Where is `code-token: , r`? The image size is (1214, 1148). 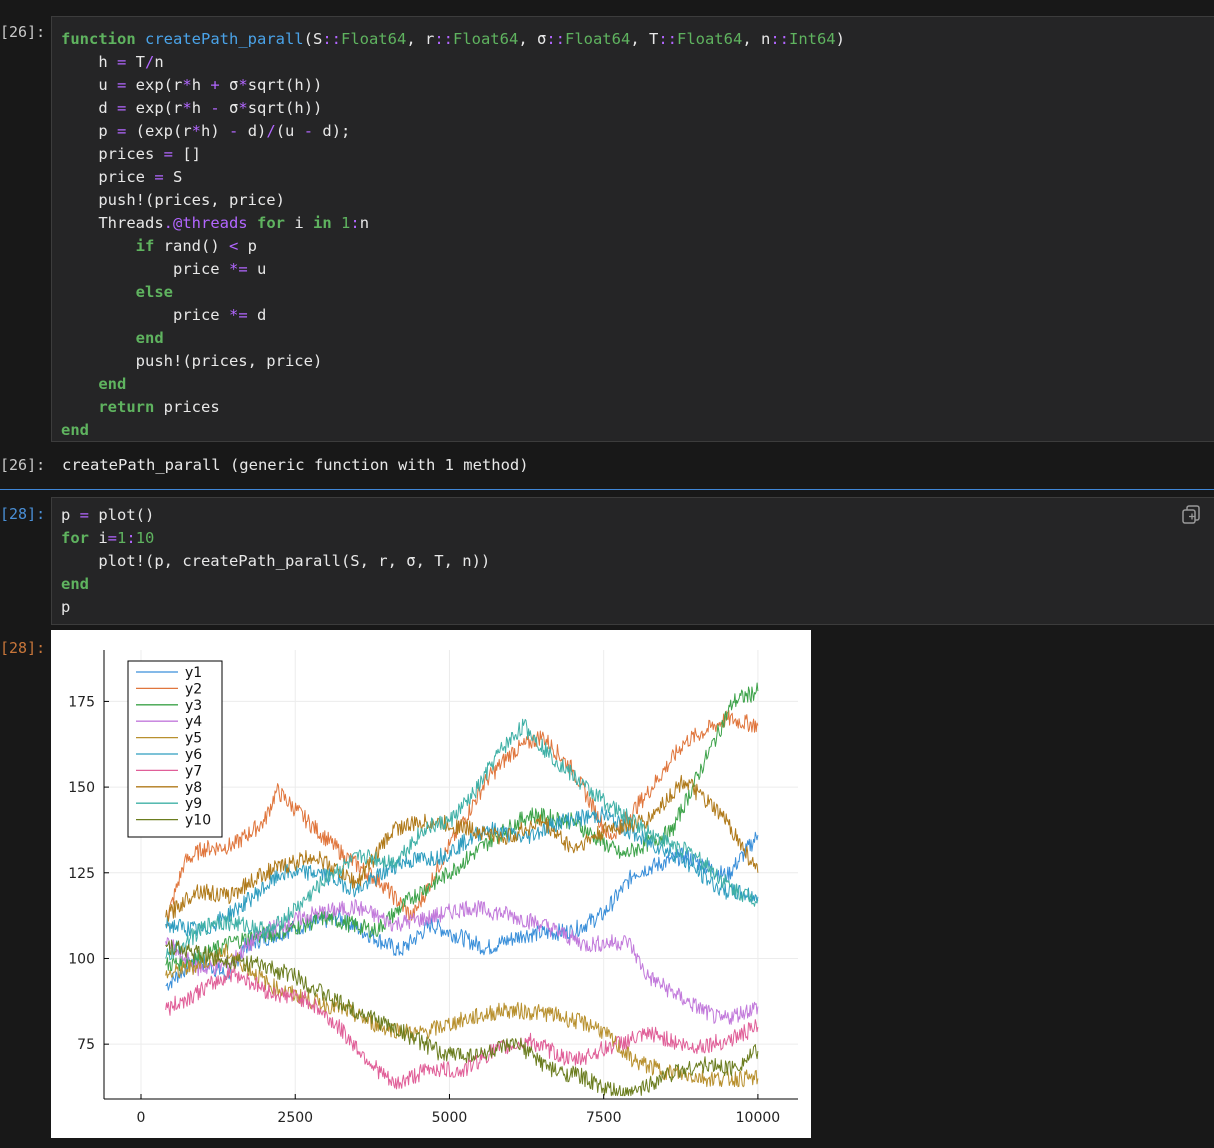 code-token: , r is located at coordinates (420, 39).